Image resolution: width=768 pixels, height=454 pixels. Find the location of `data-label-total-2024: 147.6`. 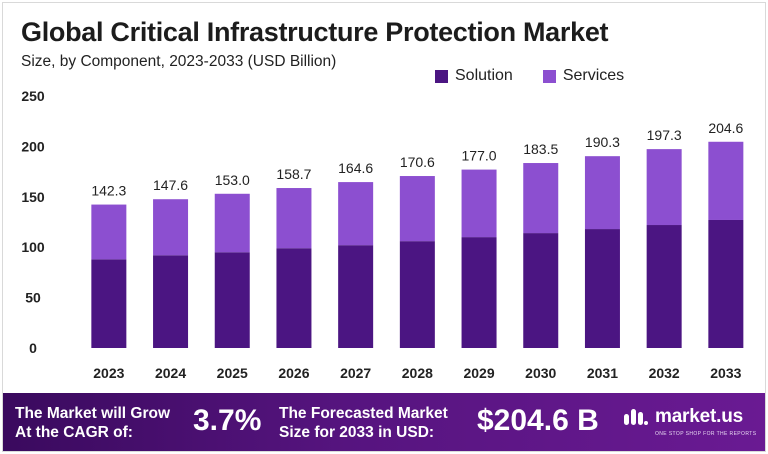

data-label-total-2024: 147.6 is located at coordinates (170, 185).